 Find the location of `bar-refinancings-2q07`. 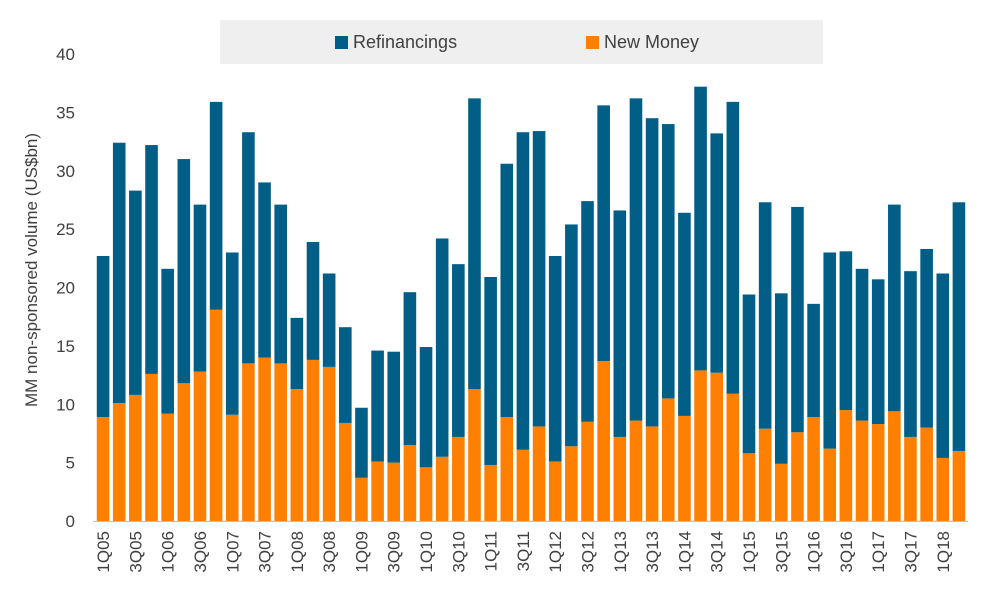

bar-refinancings-2q07 is located at coordinates (248, 248).